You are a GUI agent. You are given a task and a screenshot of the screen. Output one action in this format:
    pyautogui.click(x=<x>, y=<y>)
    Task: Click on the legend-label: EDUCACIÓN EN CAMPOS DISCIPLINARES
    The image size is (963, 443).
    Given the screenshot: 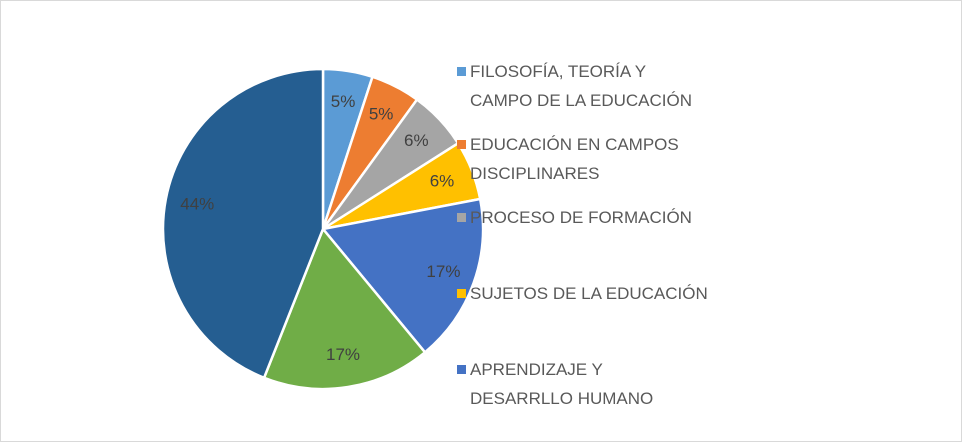 What is the action you would take?
    pyautogui.click(x=574, y=159)
    